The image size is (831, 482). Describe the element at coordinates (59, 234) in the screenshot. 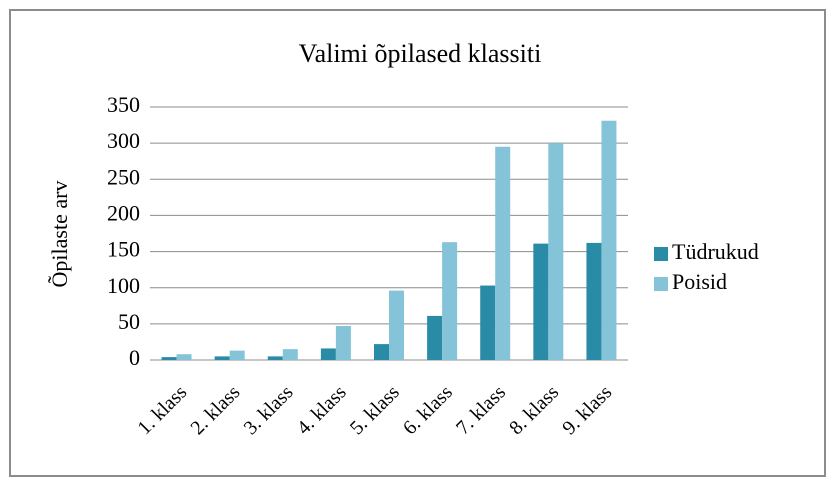

I see `y-axis-label: Õpilaste arv` at that location.